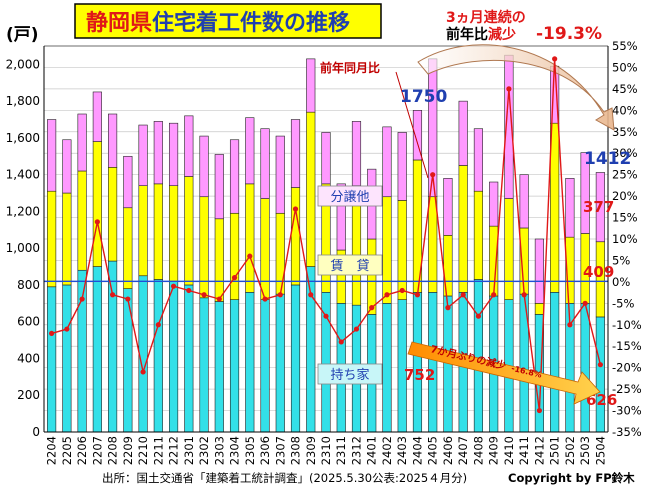 The height and width of the screenshot is (487, 650). What do you see at coordinates (555, 362) in the screenshot?
I see `bar-2501-s0` at bounding box center [555, 362].